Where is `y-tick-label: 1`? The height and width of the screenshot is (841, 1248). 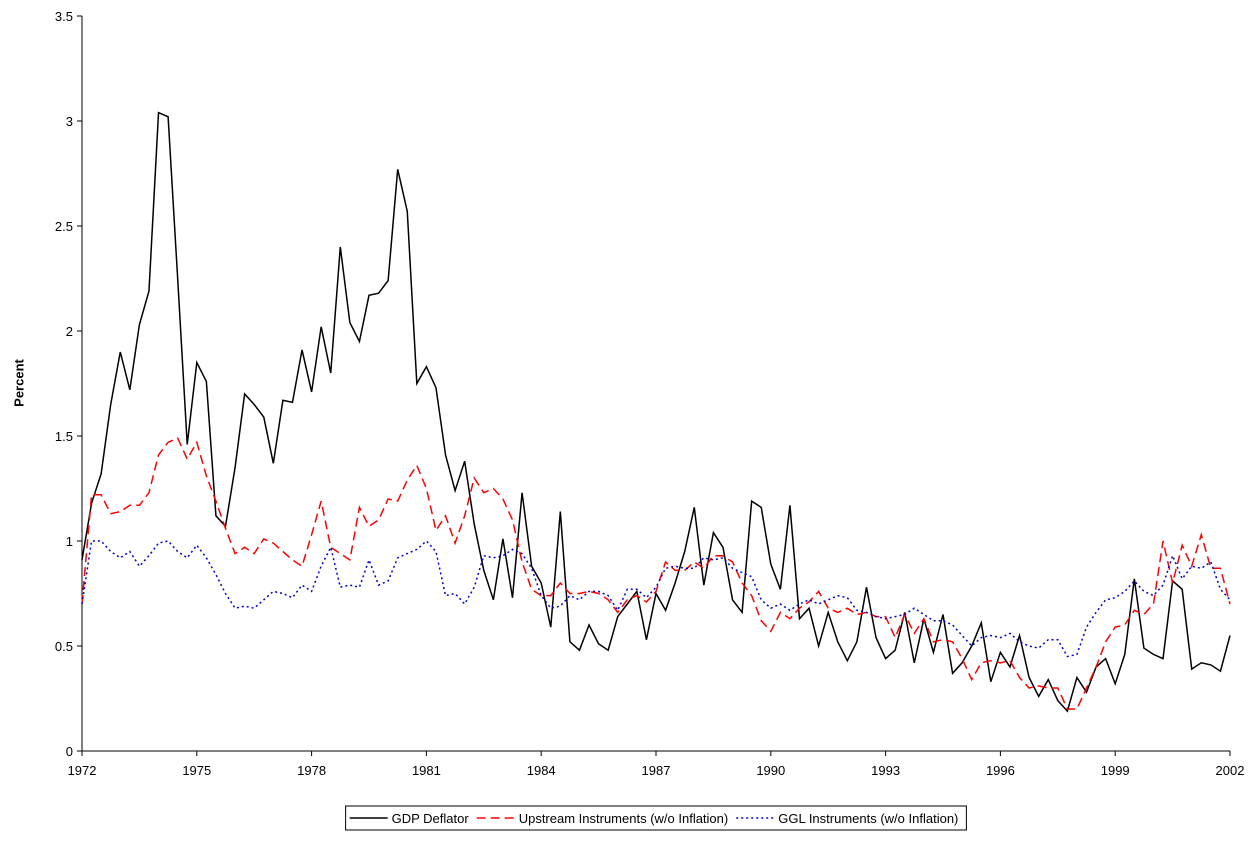
y-tick-label: 1 is located at coordinates (69, 541).